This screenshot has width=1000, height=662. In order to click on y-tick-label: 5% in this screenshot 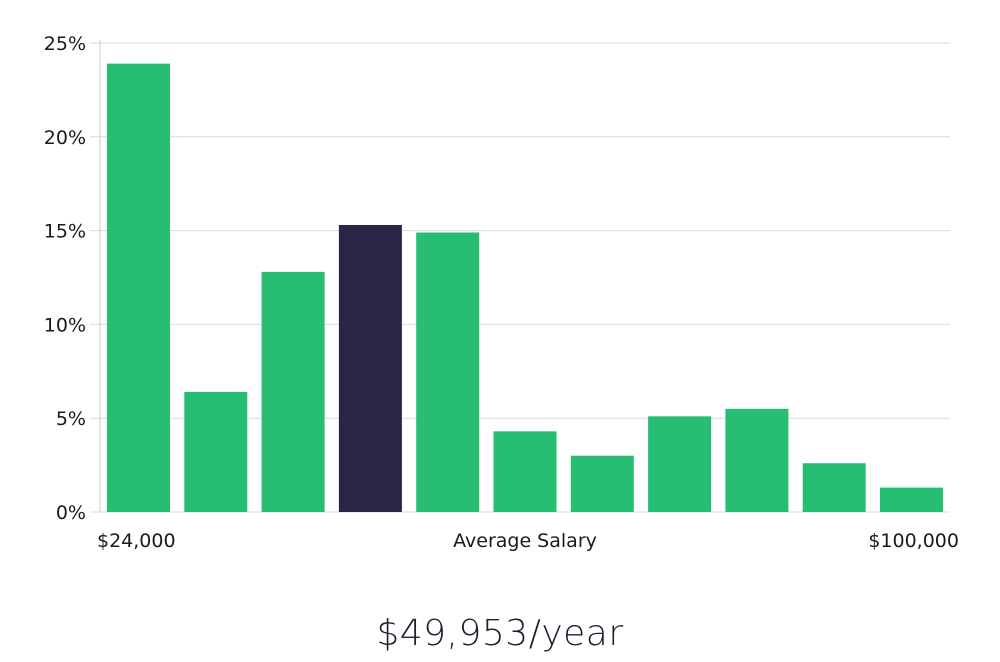, I will do `click(71, 419)`.